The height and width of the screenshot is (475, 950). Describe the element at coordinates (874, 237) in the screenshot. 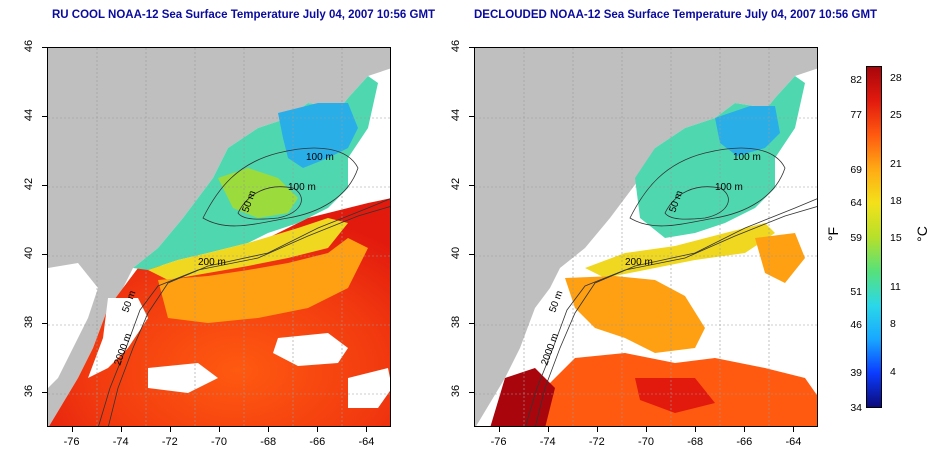

I see `temperature-colorbar` at that location.